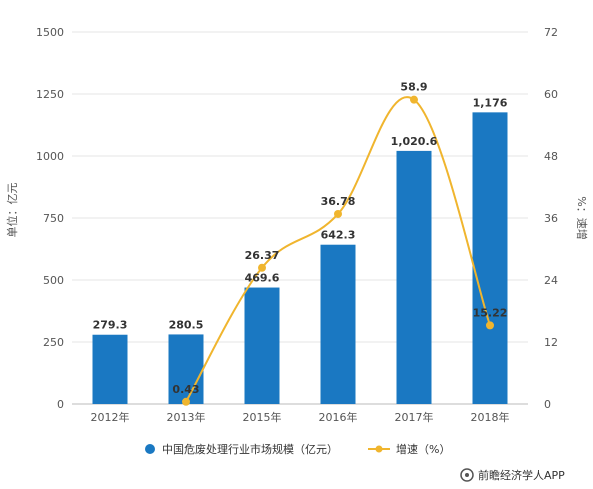 Image resolution: width=593 pixels, height=489 pixels. Describe the element at coordinates (338, 201) in the screenshot. I see `growth-value-label: 36.78` at that location.